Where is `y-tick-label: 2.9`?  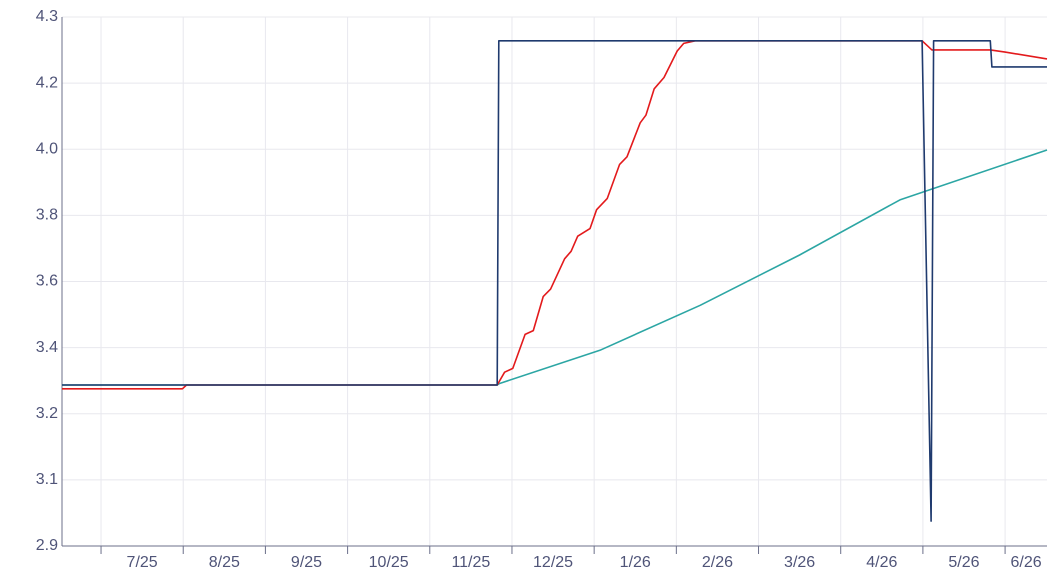
y-tick-label: 2.9 is located at coordinates (47, 545).